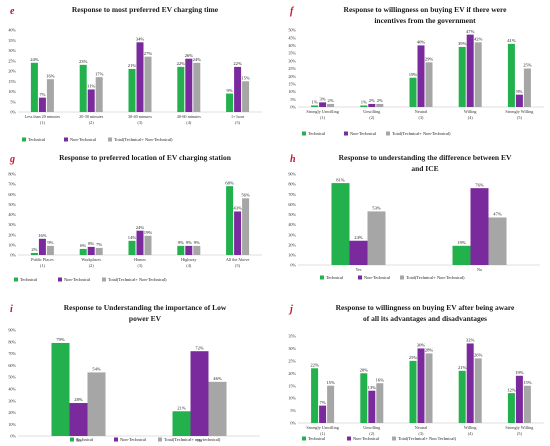 This screenshot has width=550, height=446. I want to click on legend-label-i-3: Total(Technical+ non-technical), so click(192, 439).